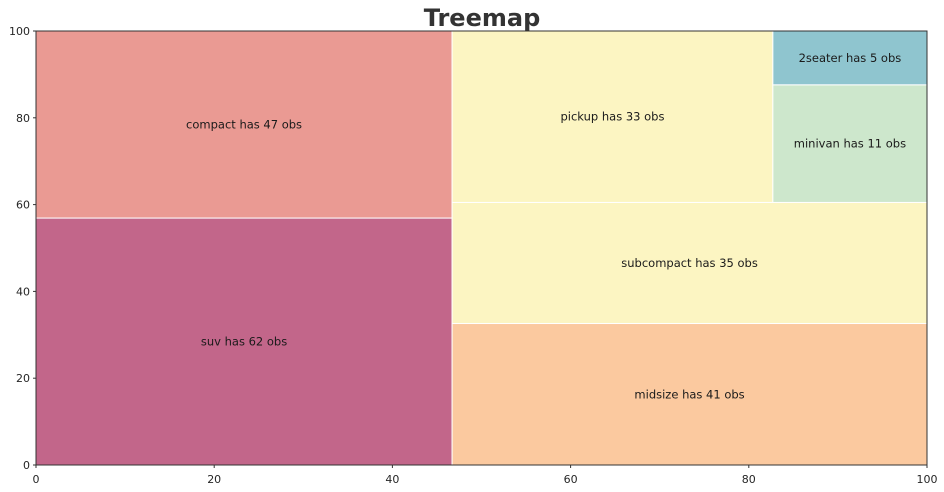 Image resolution: width=944 pixels, height=492 pixels. I want to click on treemap-label-pickup: pickup has 33 obs, so click(612, 117).